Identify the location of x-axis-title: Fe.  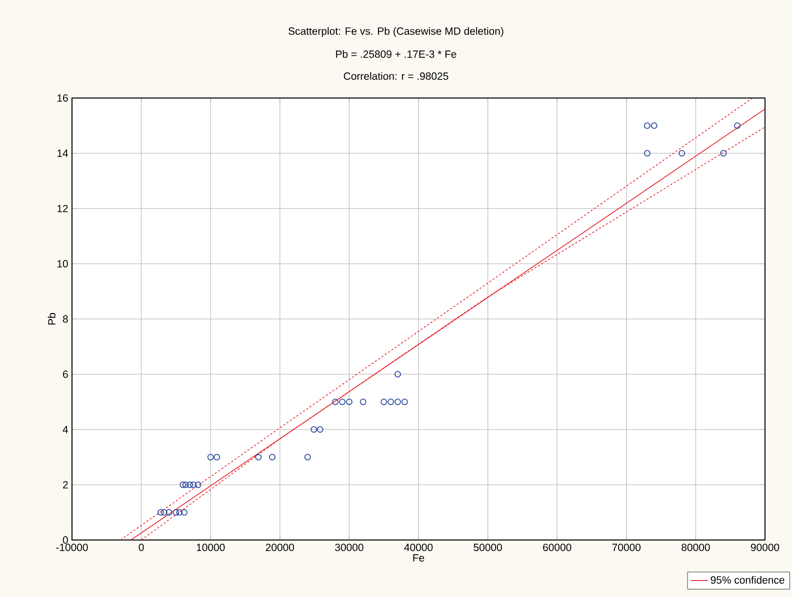
(418, 558).